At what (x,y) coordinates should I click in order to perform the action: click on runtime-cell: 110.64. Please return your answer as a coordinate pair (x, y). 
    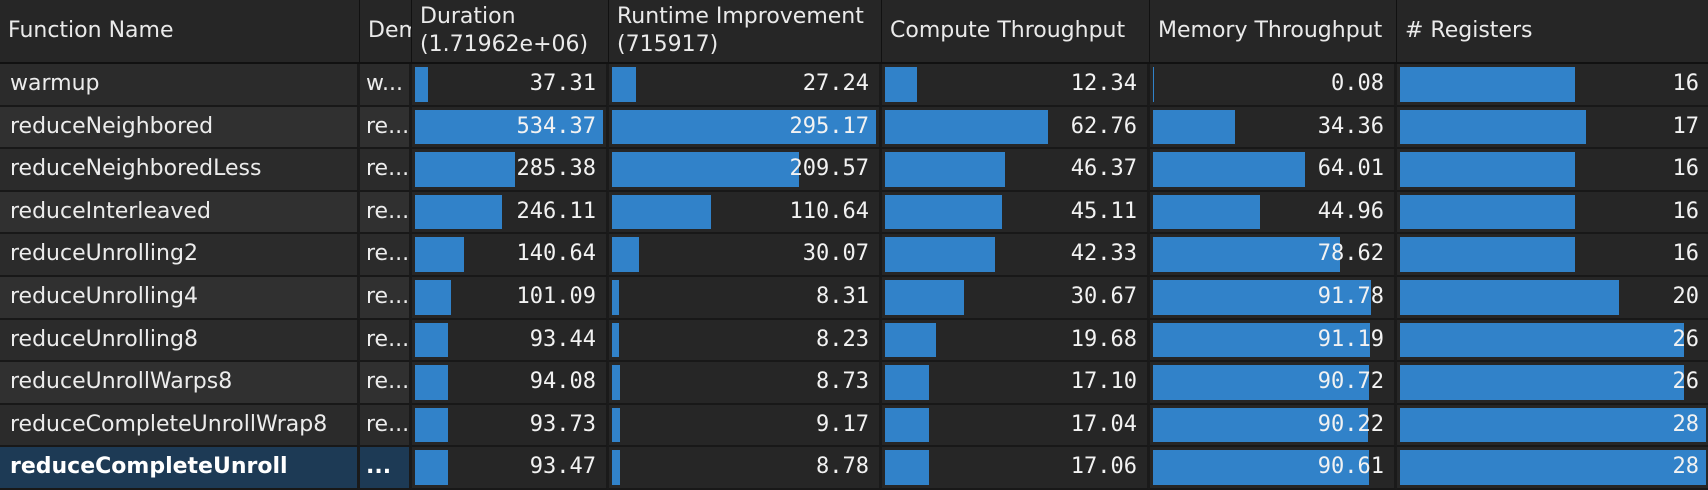
    Looking at the image, I should click on (745, 213).